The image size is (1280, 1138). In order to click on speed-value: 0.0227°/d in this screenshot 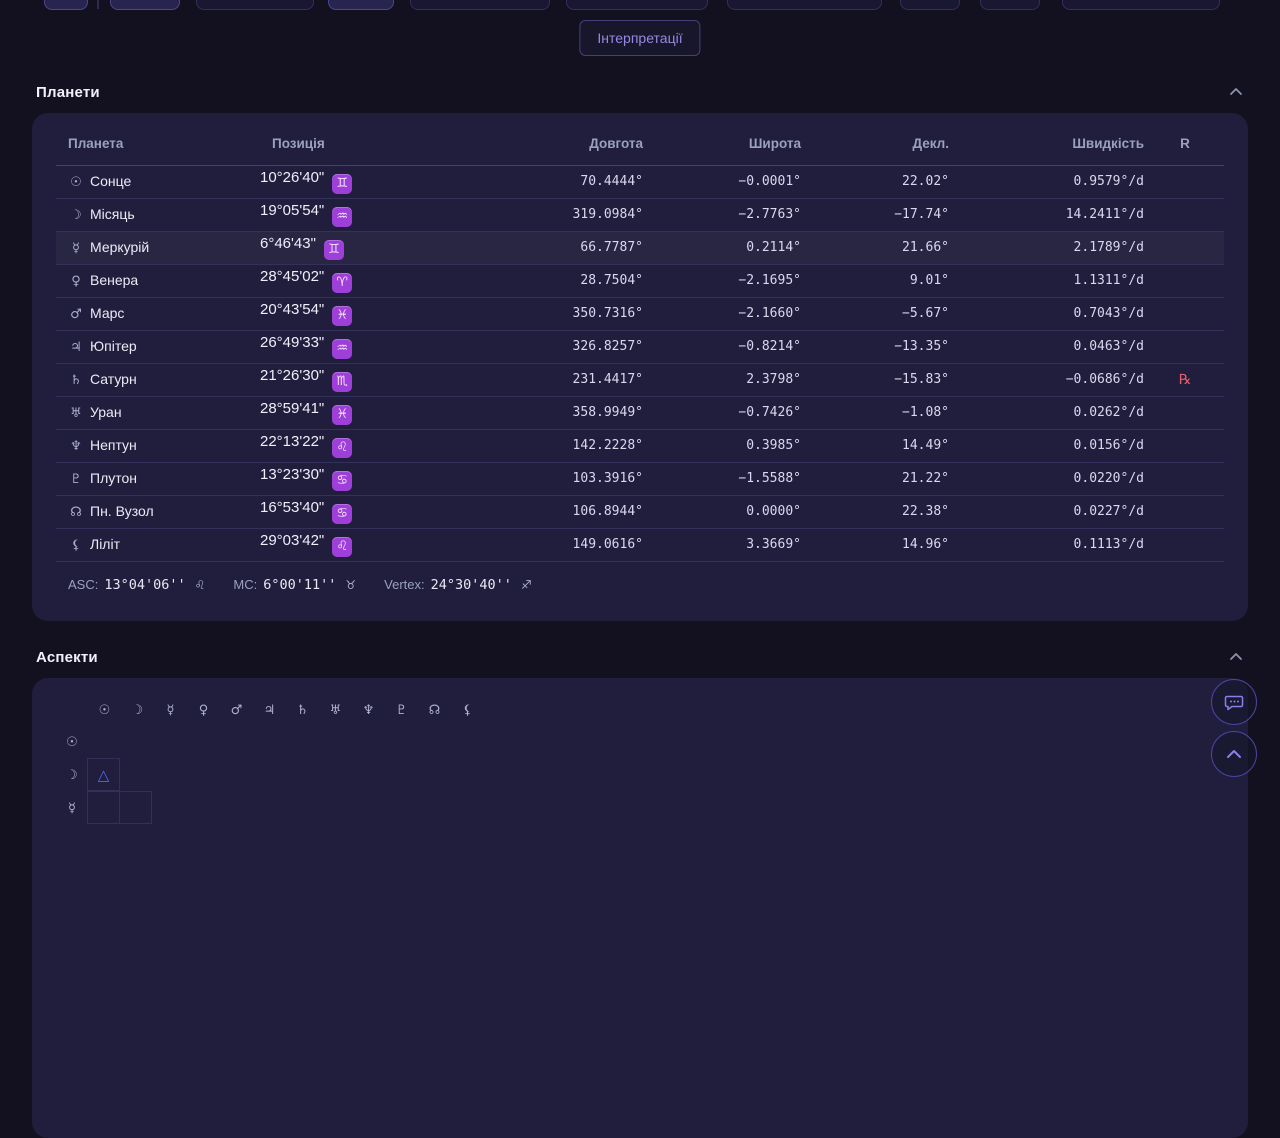, I will do `click(1048, 511)`.